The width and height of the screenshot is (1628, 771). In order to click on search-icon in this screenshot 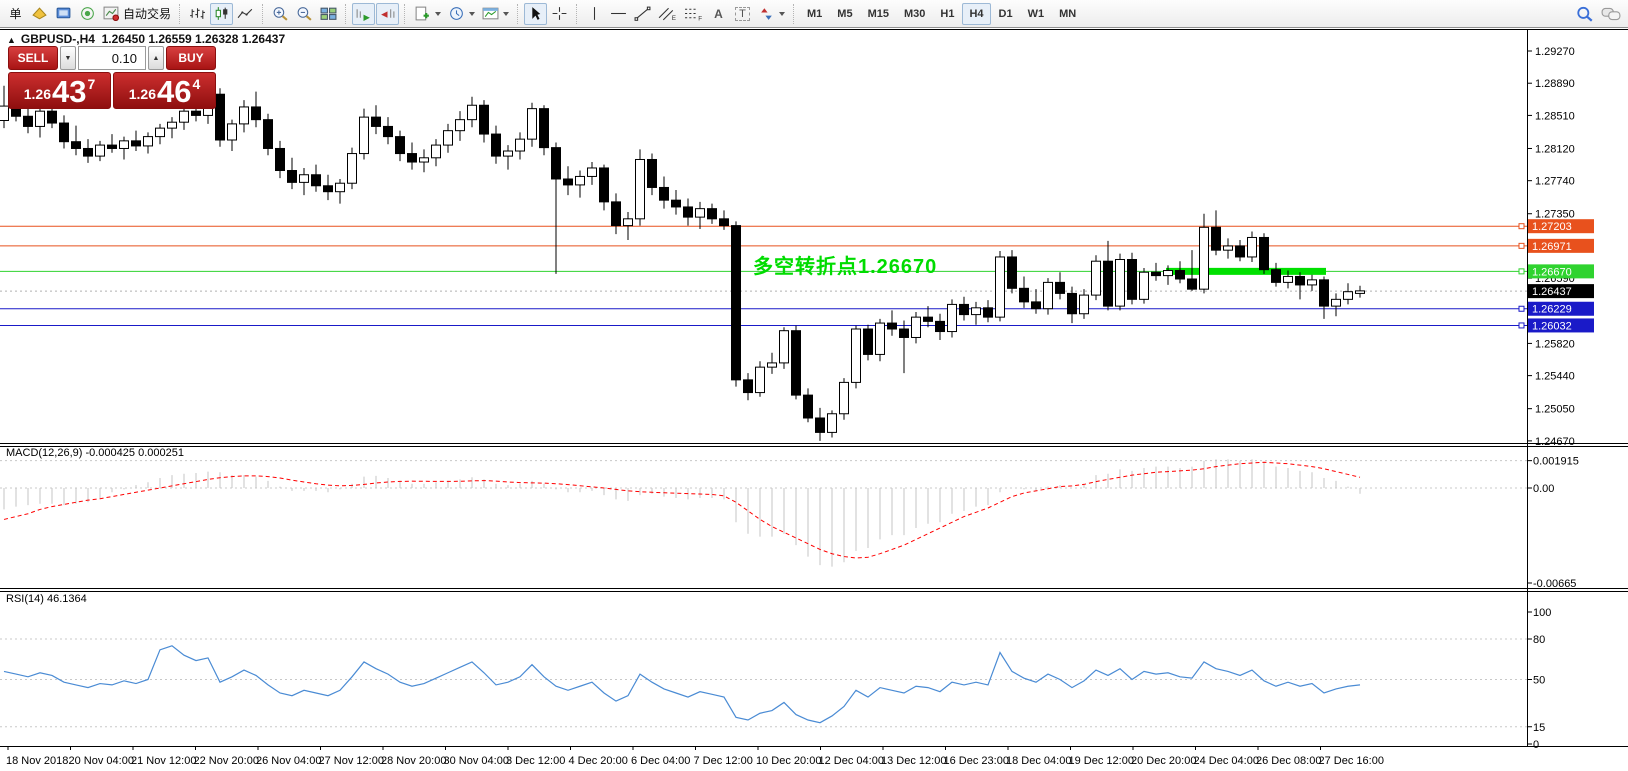, I will do `click(1585, 14)`.